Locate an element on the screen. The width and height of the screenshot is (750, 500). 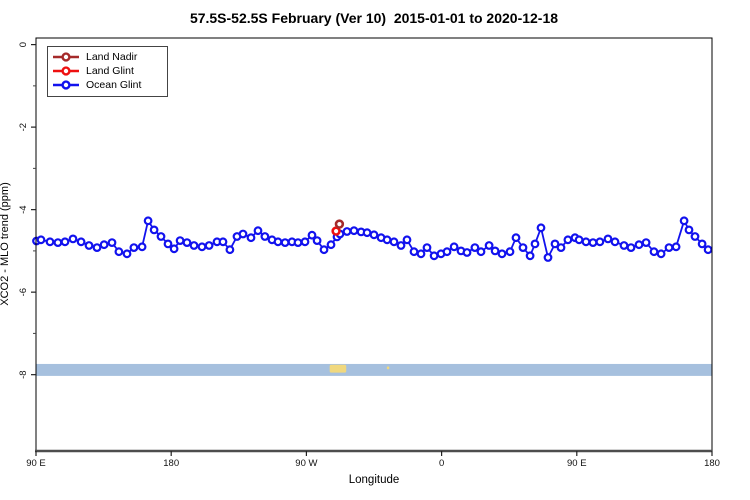
x-tick-label: 0 is located at coordinates (441, 463).